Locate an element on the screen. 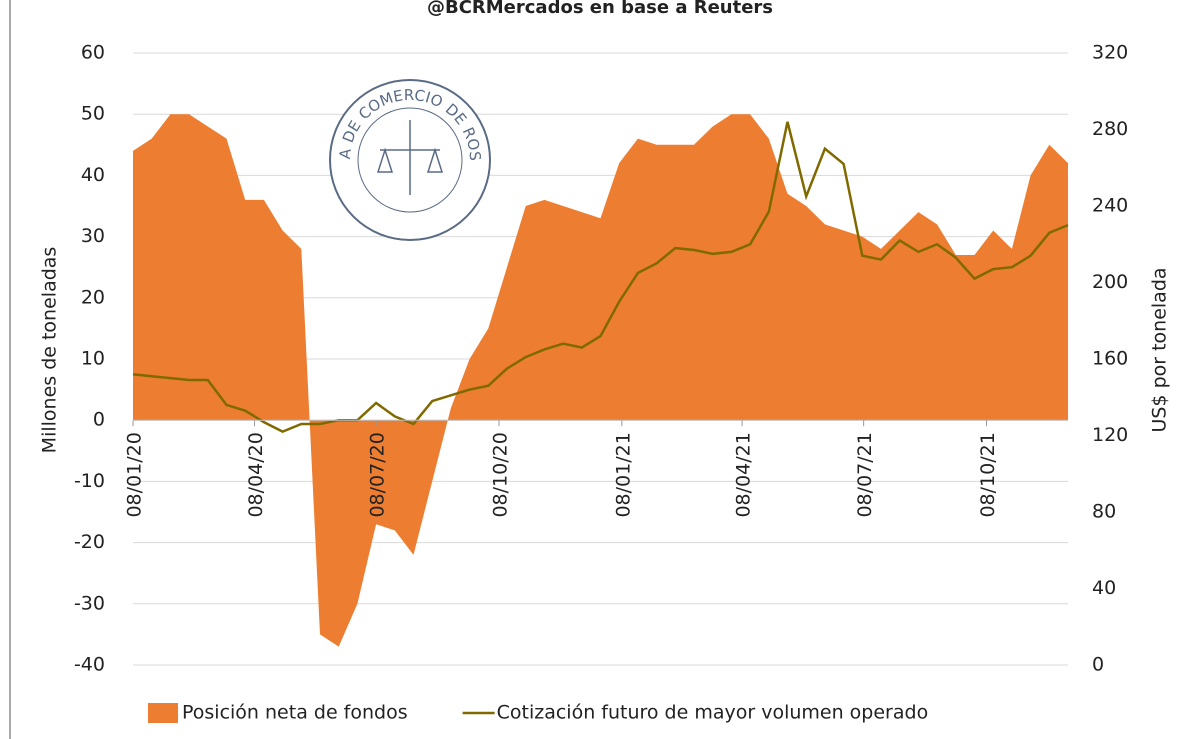 The height and width of the screenshot is (739, 1190). x-tick-label: 08/04/20 is located at coordinates (256, 474).